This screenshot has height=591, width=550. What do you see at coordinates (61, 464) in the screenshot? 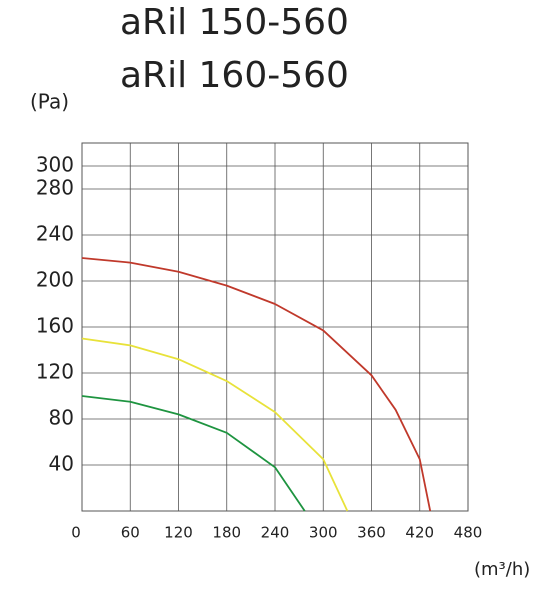
I see `y-tick-label: 40` at bounding box center [61, 464].